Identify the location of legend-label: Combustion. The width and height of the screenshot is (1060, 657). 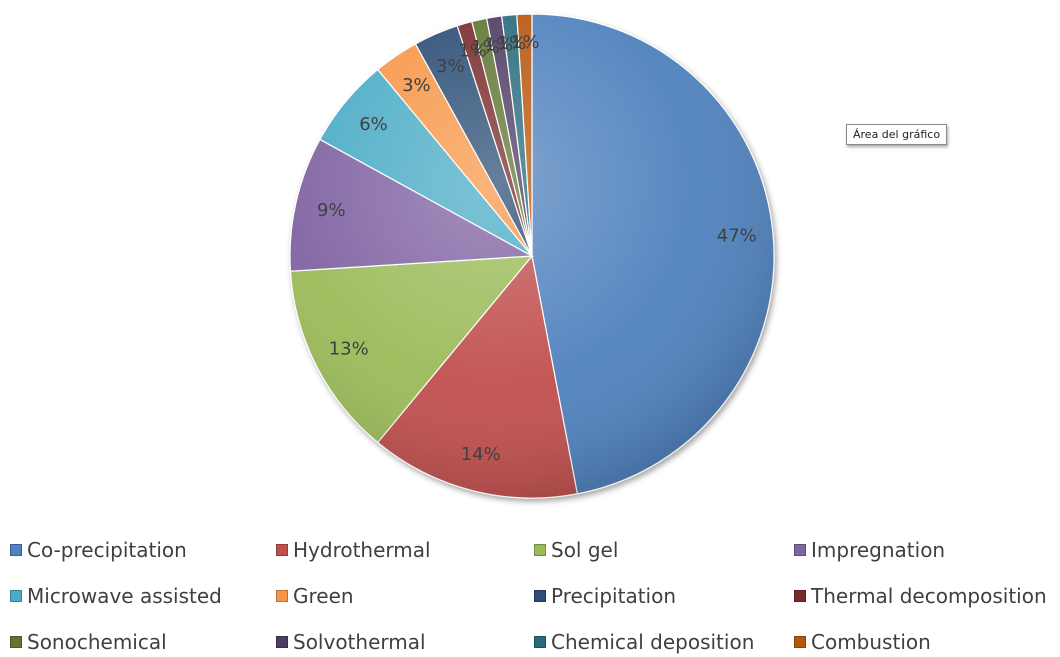
(871, 642).